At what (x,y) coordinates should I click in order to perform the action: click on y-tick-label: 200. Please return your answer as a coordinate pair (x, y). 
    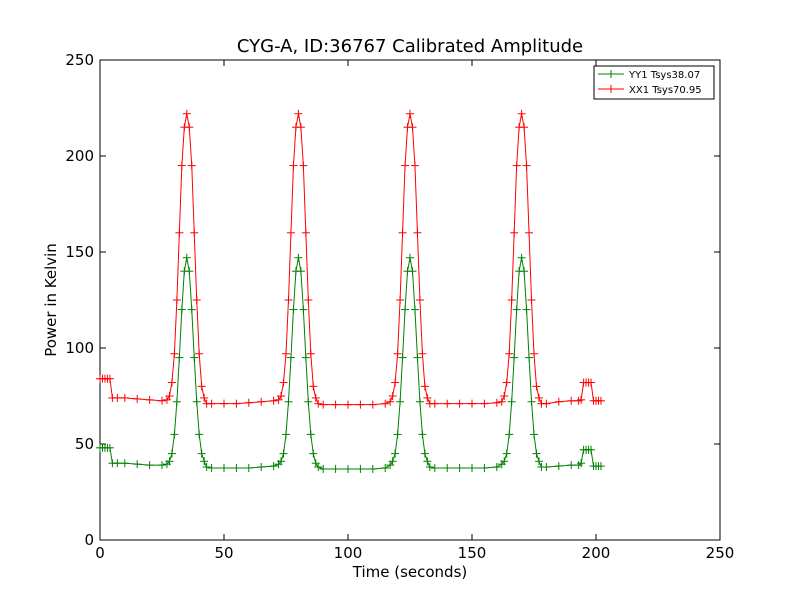
    Looking at the image, I should click on (79, 156).